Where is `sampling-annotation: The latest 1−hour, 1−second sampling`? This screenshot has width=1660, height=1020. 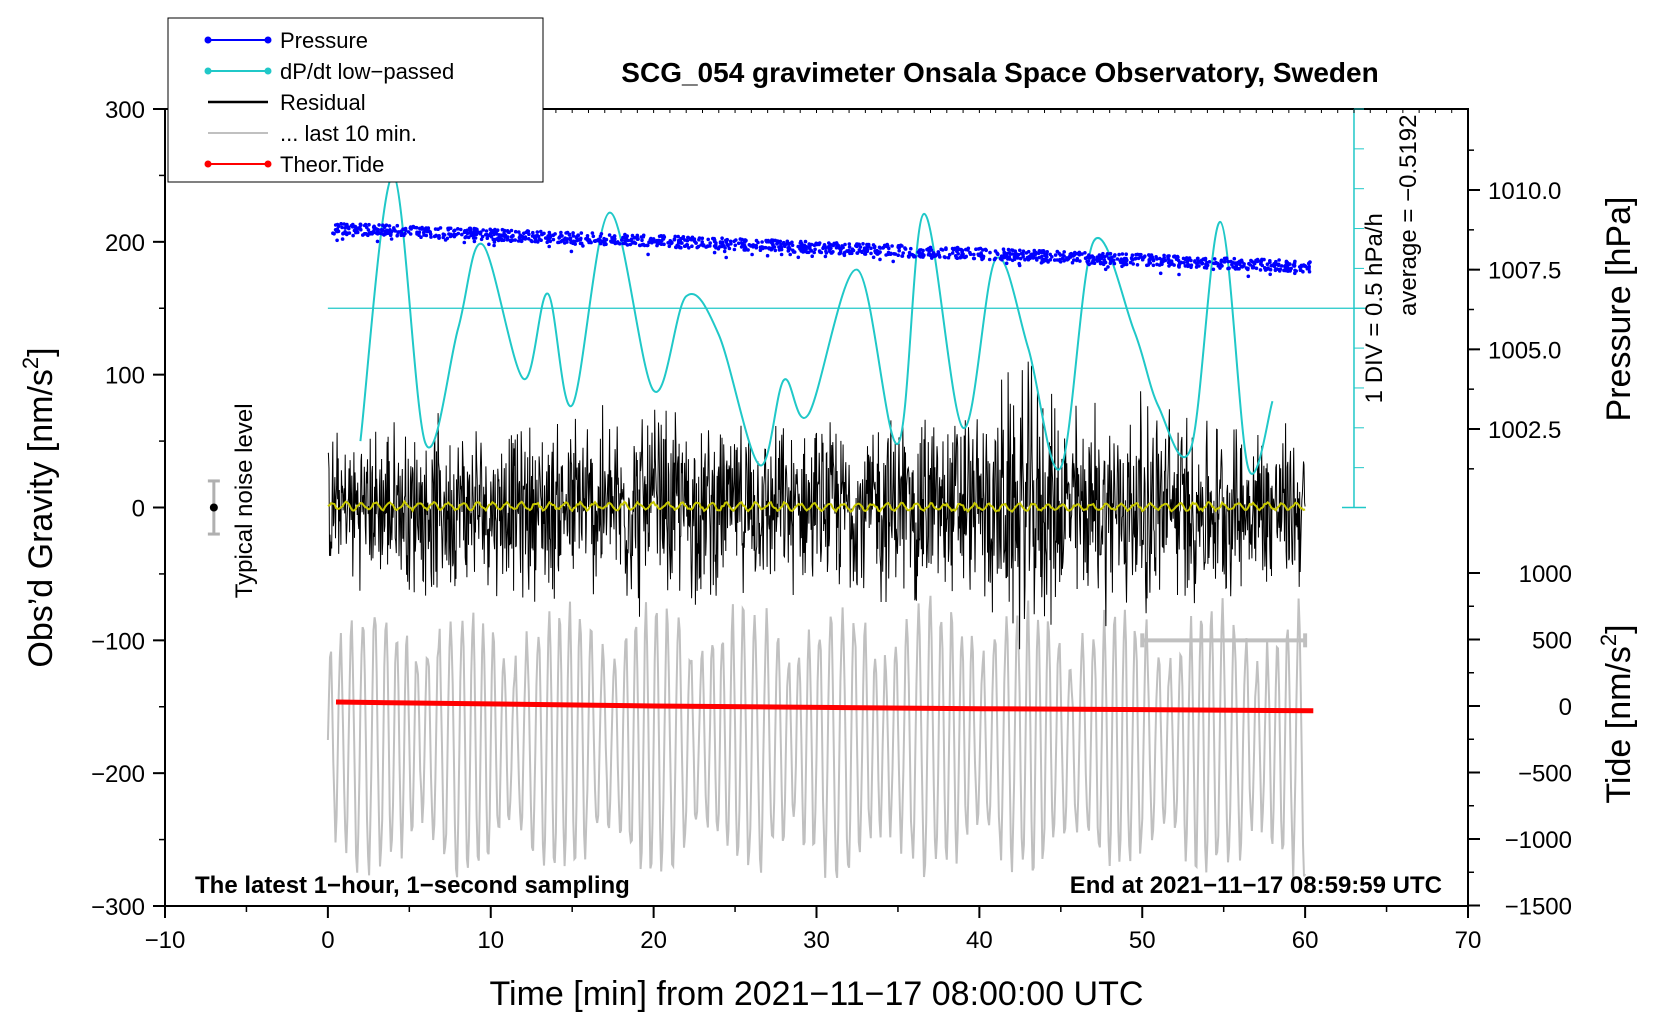
sampling-annotation: The latest 1−hour, 1−second sampling is located at coordinates (412, 885).